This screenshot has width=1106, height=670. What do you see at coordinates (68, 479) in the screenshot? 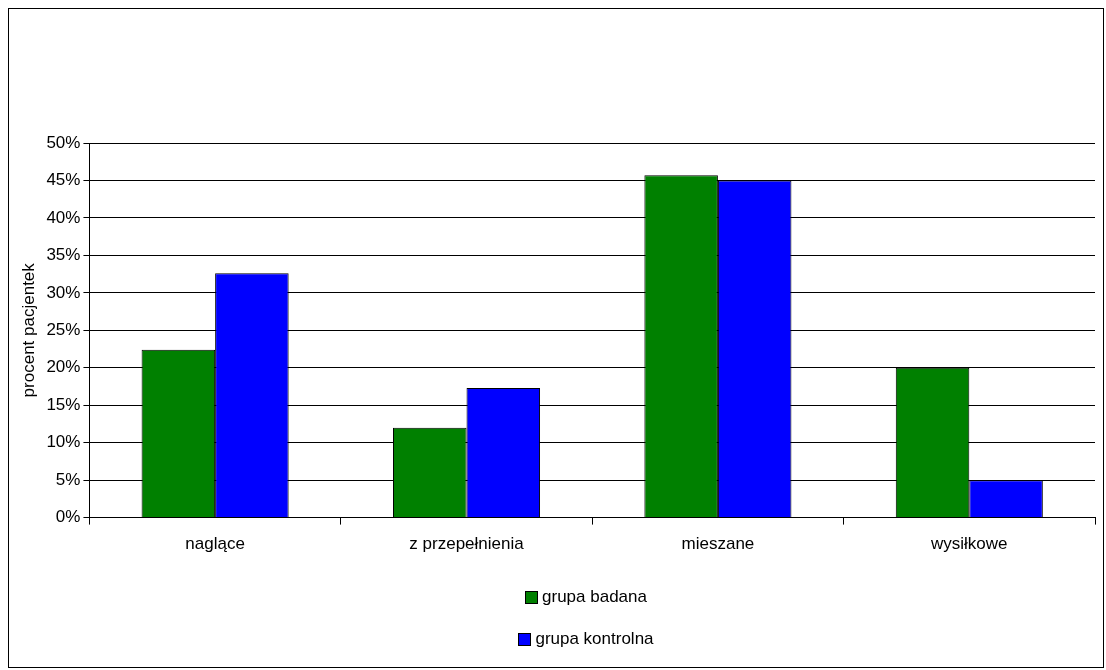
I see `y-tick-label: 5%` at bounding box center [68, 479].